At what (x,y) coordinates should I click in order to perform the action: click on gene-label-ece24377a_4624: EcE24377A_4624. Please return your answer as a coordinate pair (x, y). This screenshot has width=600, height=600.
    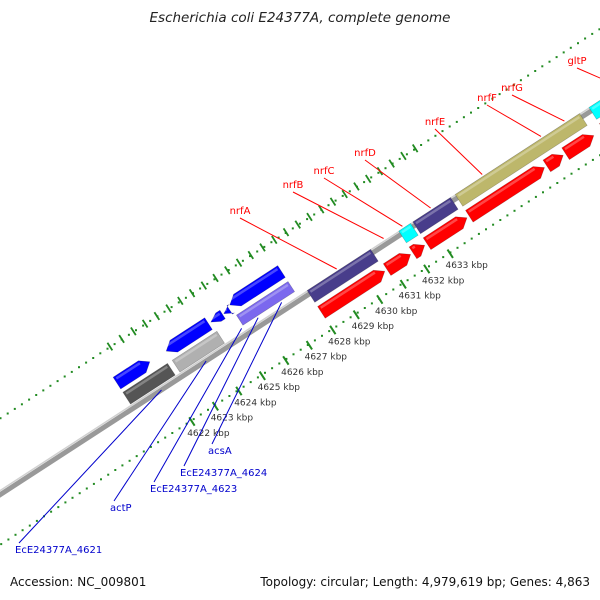
    Looking at the image, I should click on (223, 473).